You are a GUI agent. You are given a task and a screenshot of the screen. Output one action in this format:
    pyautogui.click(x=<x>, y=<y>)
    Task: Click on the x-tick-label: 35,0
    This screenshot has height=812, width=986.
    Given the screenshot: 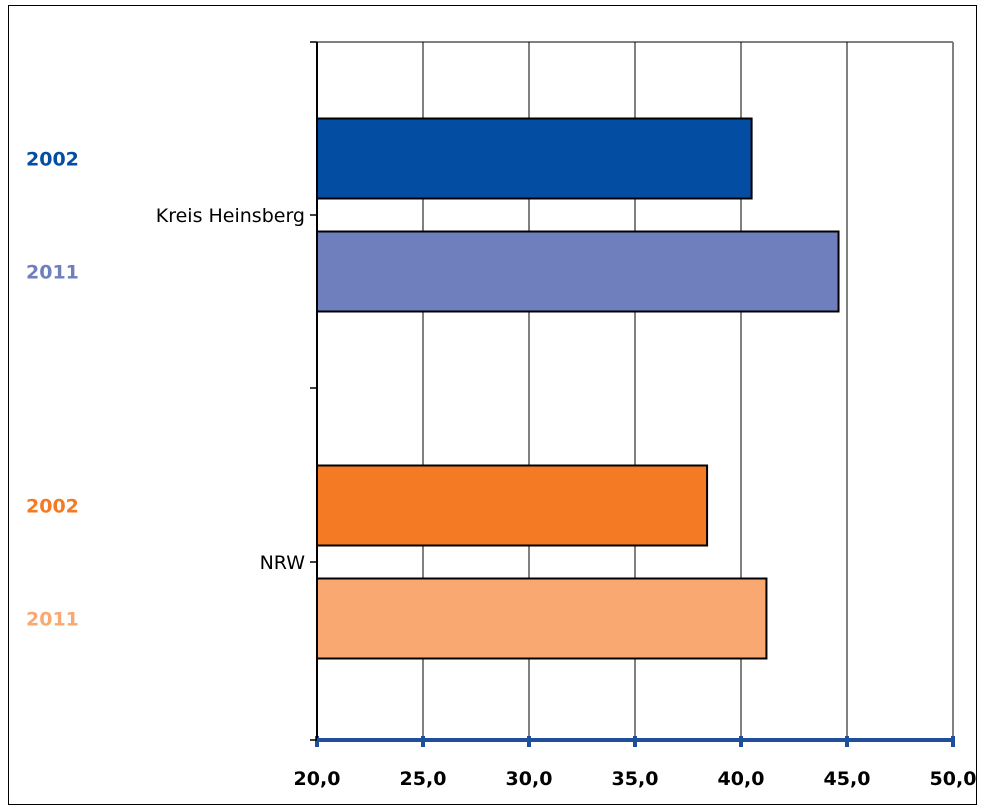 What is the action you would take?
    pyautogui.click(x=635, y=779)
    